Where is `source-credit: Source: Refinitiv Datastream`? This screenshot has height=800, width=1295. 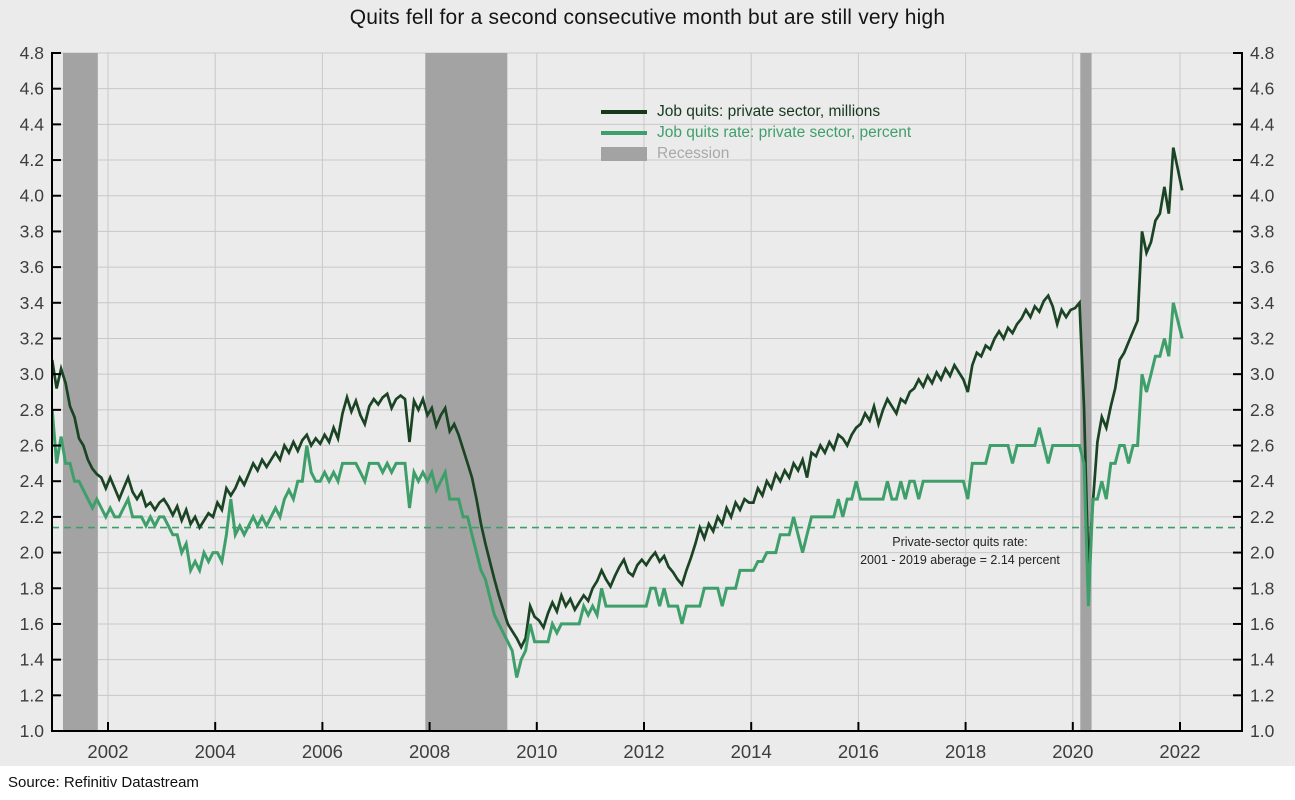 source-credit: Source: Refinitiv Datastream is located at coordinates (103, 782).